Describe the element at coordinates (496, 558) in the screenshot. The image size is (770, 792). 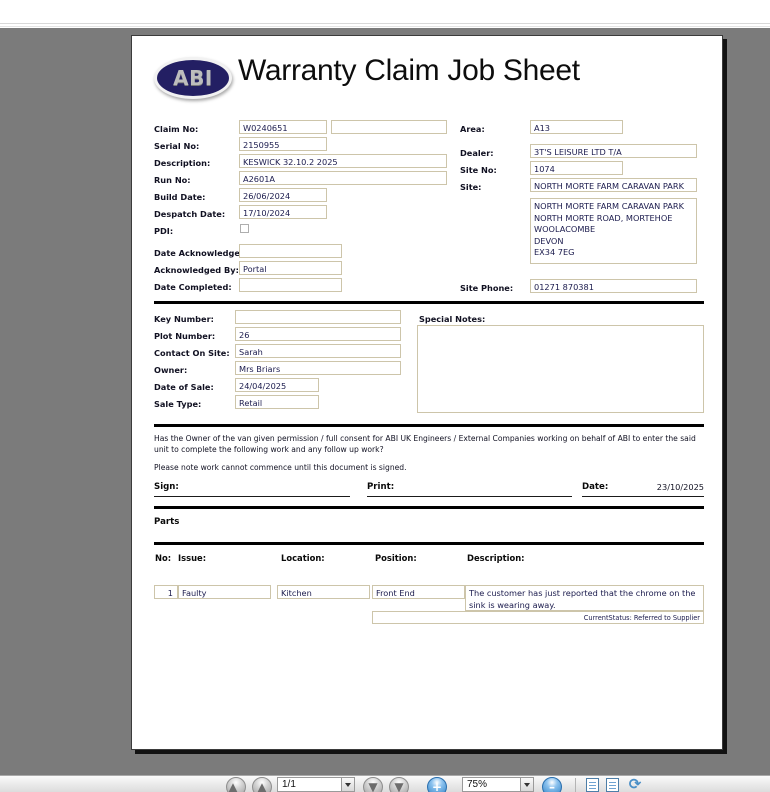
I see `column-header-description: Description:` at that location.